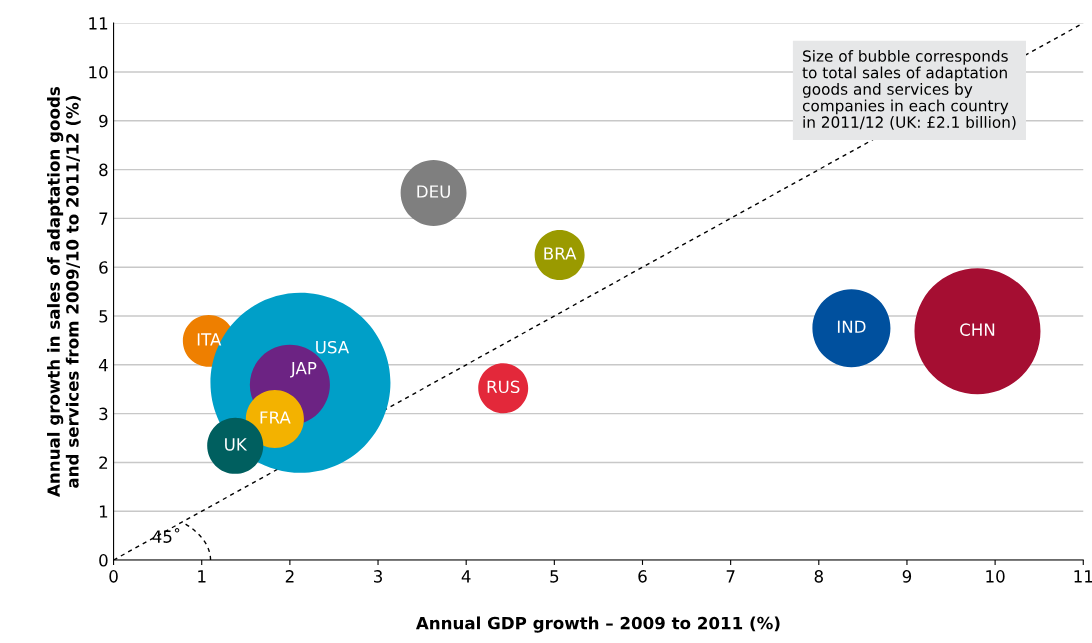 The width and height of the screenshot is (1092, 643). What do you see at coordinates (103, 365) in the screenshot?
I see `y-tick-label: 4` at bounding box center [103, 365].